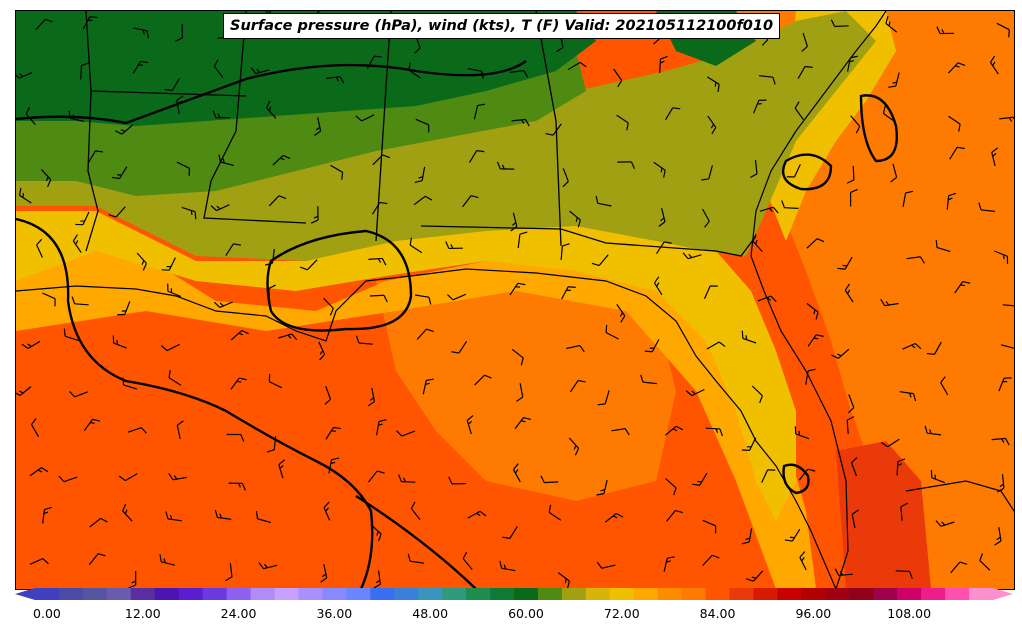 The width and height of the screenshot is (1022, 633). What do you see at coordinates (717, 613) in the screenshot?
I see `colorbar-tick-label: 84.00` at bounding box center [717, 613].